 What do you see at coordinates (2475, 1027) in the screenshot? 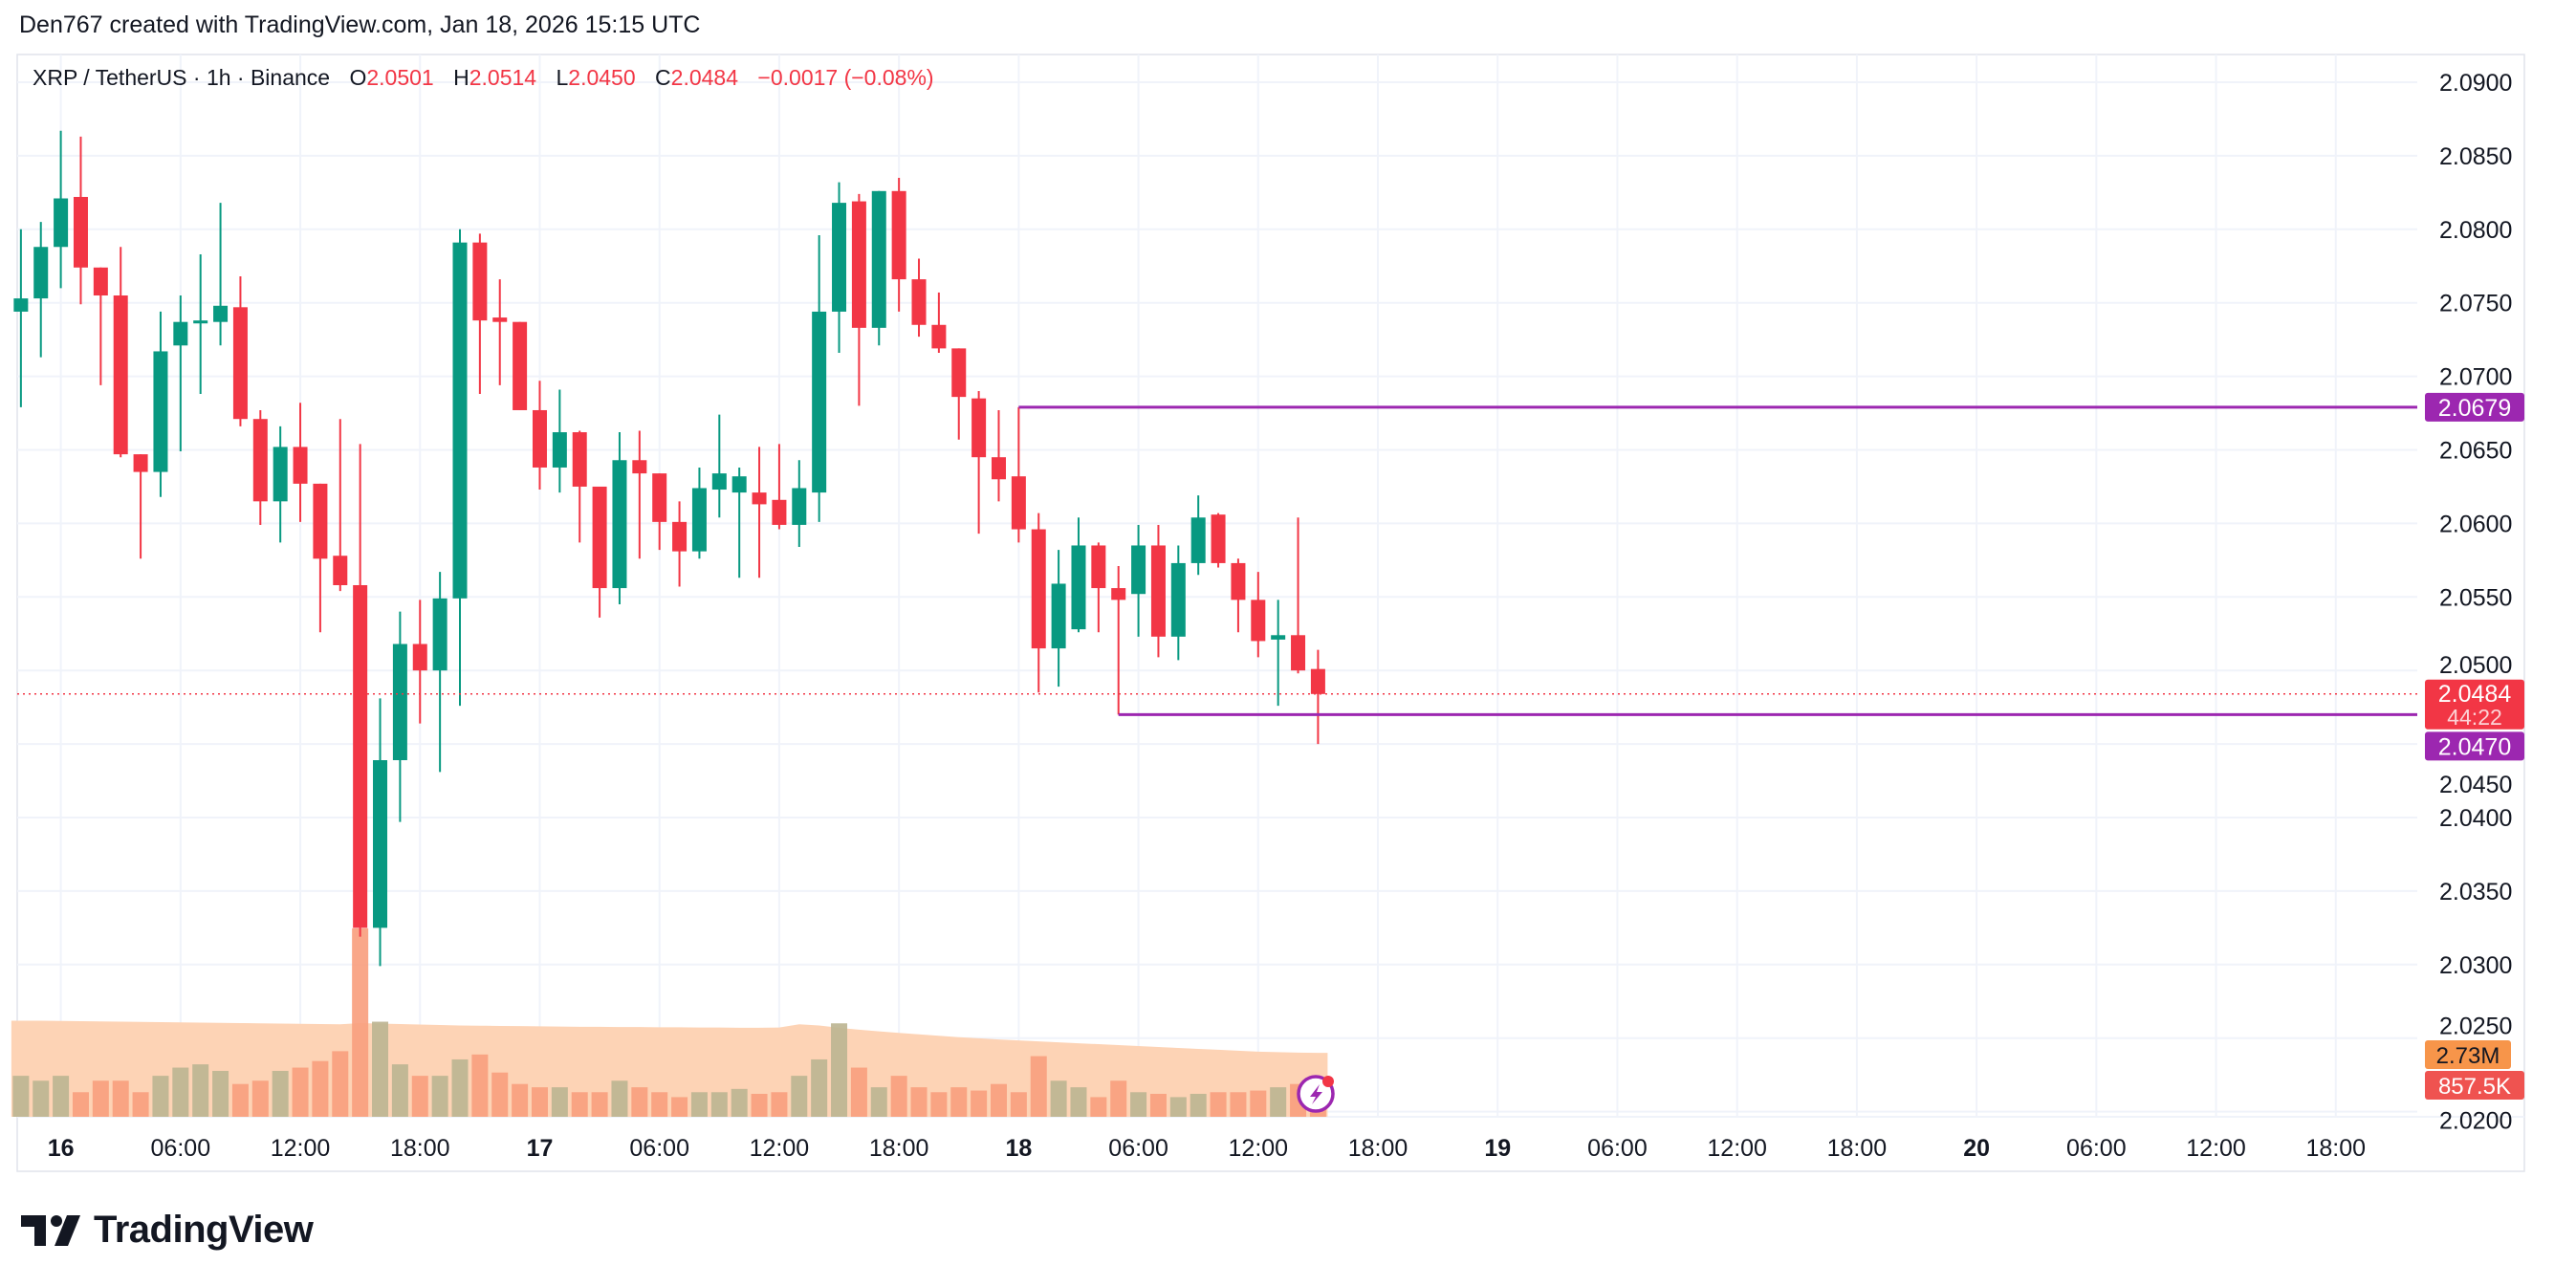
I see `y-tick-label: 2.0250` at bounding box center [2475, 1027].